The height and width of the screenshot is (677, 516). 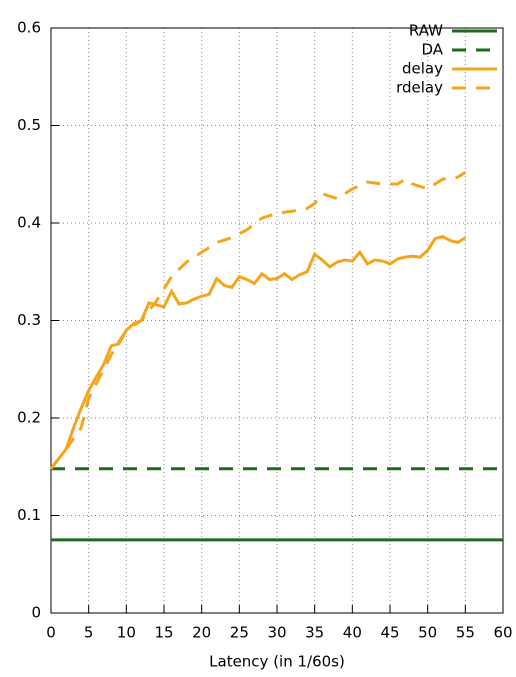 What do you see at coordinates (126, 633) in the screenshot?
I see `x-tick-label: 10` at bounding box center [126, 633].